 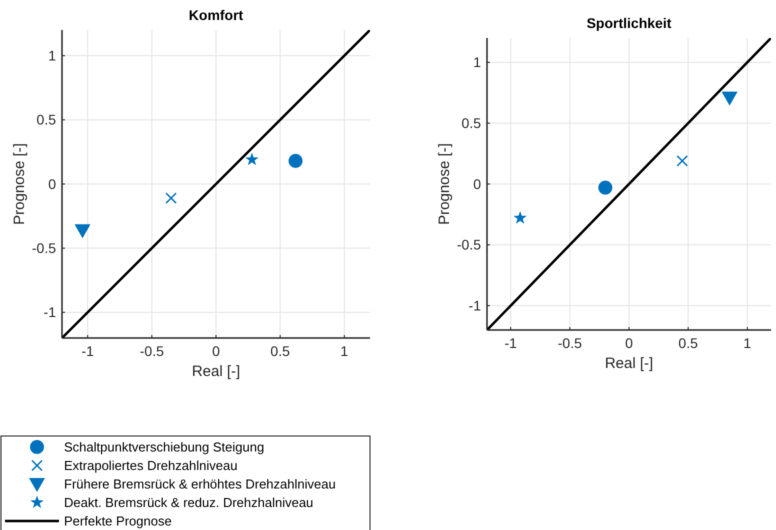 I want to click on chart-title: Sportlichkeit, so click(x=629, y=23).